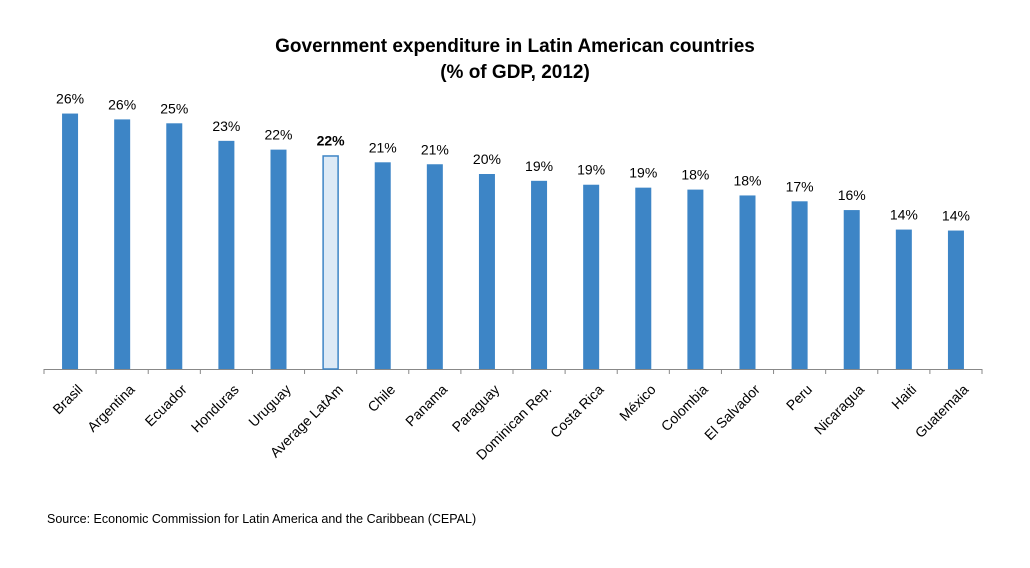 The image size is (1030, 568). What do you see at coordinates (851, 289) in the screenshot?
I see `bar-nicaragua` at bounding box center [851, 289].